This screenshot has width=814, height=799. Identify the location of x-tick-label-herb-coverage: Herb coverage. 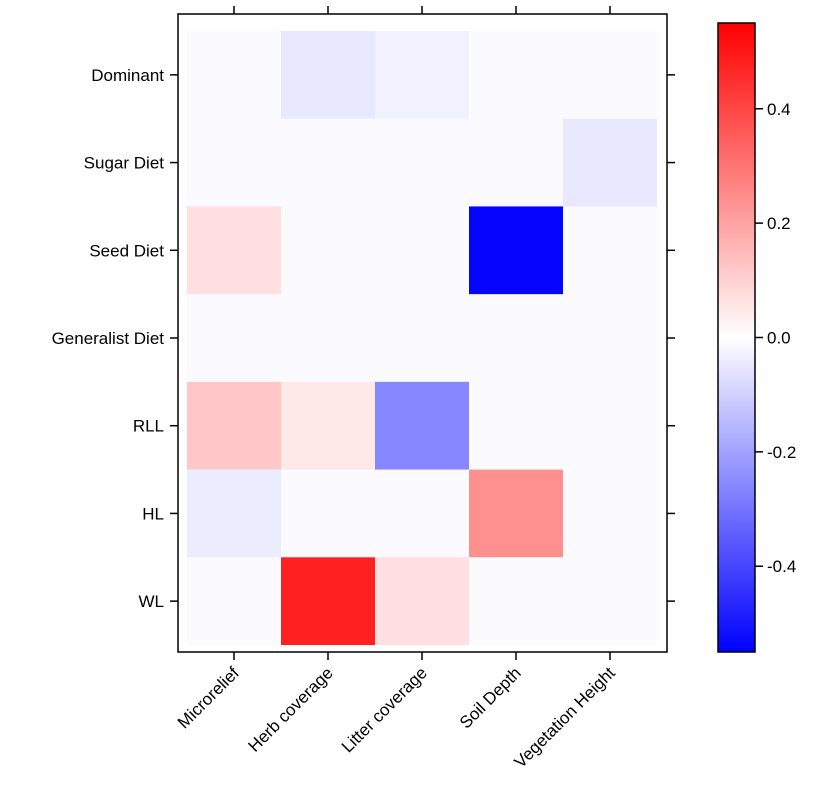
(291, 709).